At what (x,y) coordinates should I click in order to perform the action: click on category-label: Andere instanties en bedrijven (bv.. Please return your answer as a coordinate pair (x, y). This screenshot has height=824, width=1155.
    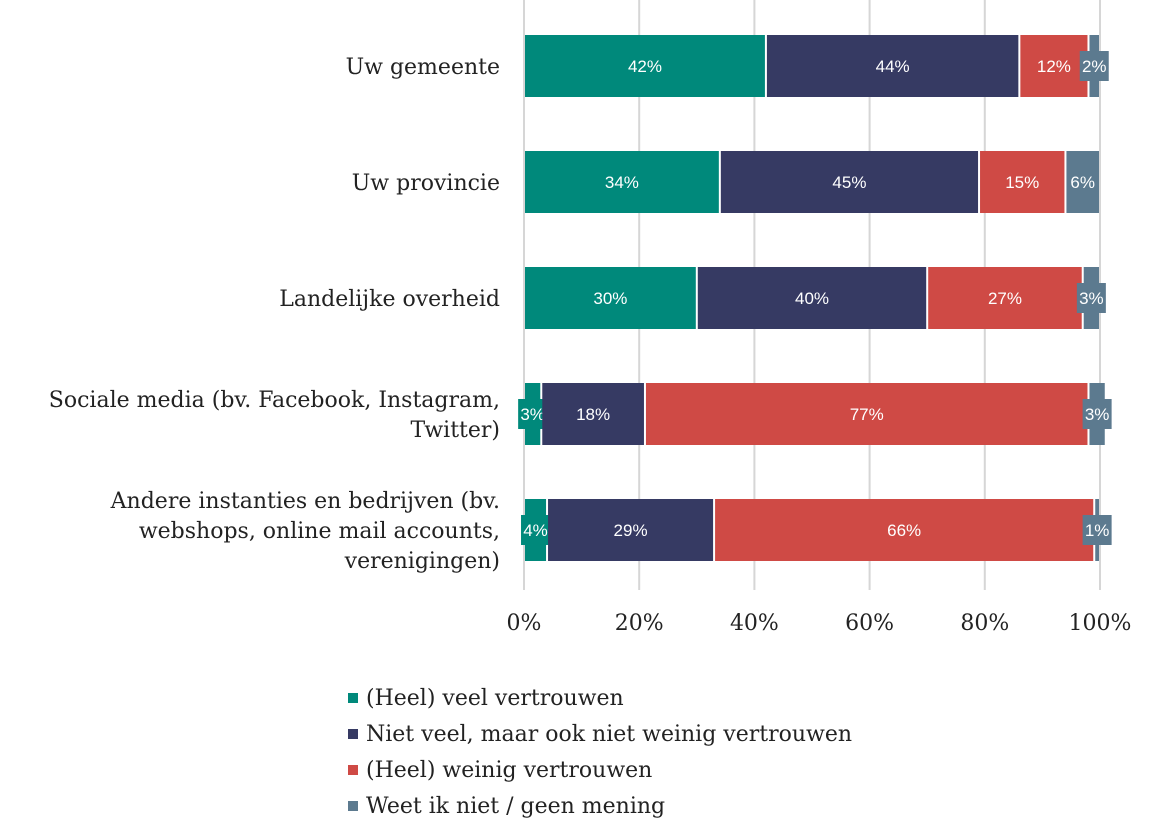
    Looking at the image, I should click on (305, 501).